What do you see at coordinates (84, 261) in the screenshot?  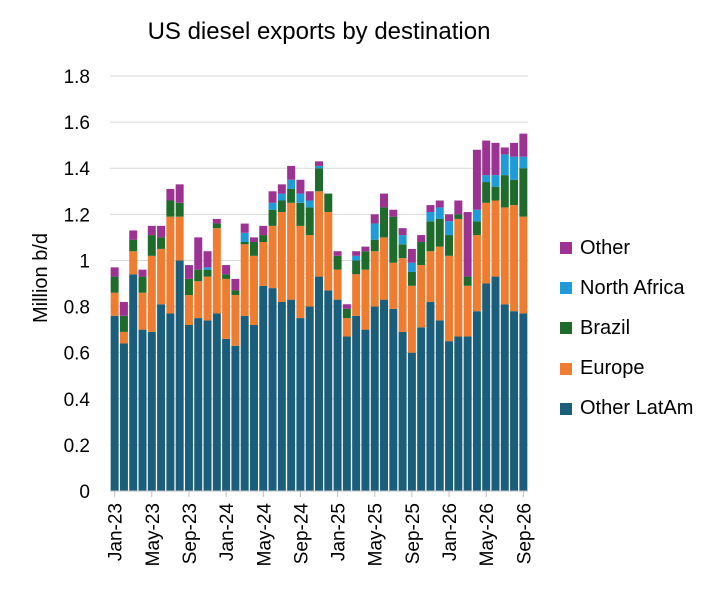 I see `y-tick-label: 1` at bounding box center [84, 261].